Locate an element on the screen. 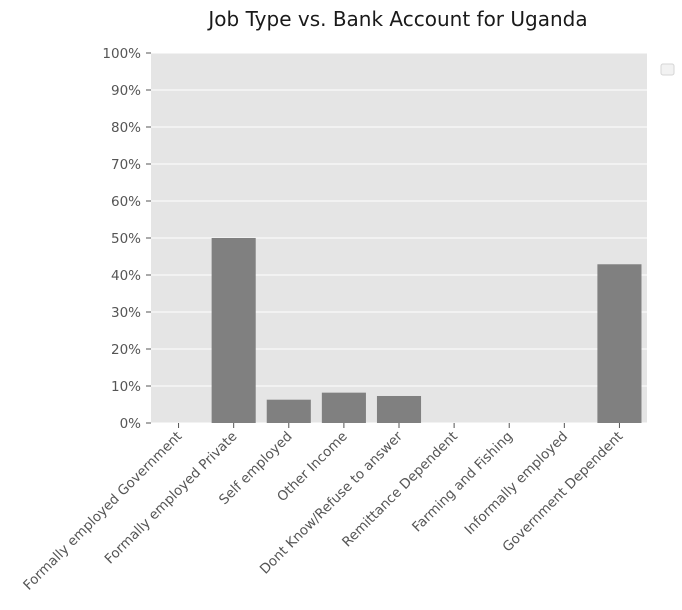 Image resolution: width=682 pixels, height=610 pixels. y-axis: 0% 10% 20% 30% 40% 50% 60% 70% 80% 90% 100% is located at coordinates (126, 239).